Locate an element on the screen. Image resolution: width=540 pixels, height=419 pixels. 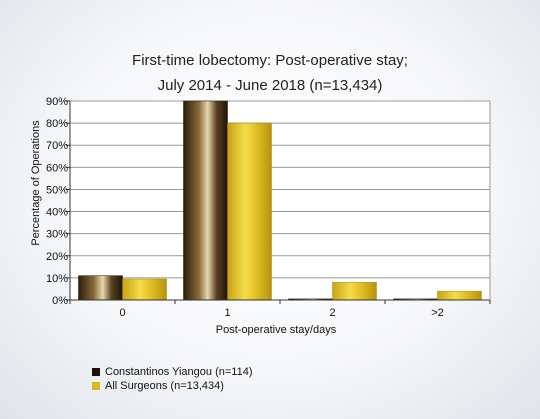
legend-swatch-surgeon is located at coordinates (96, 372).